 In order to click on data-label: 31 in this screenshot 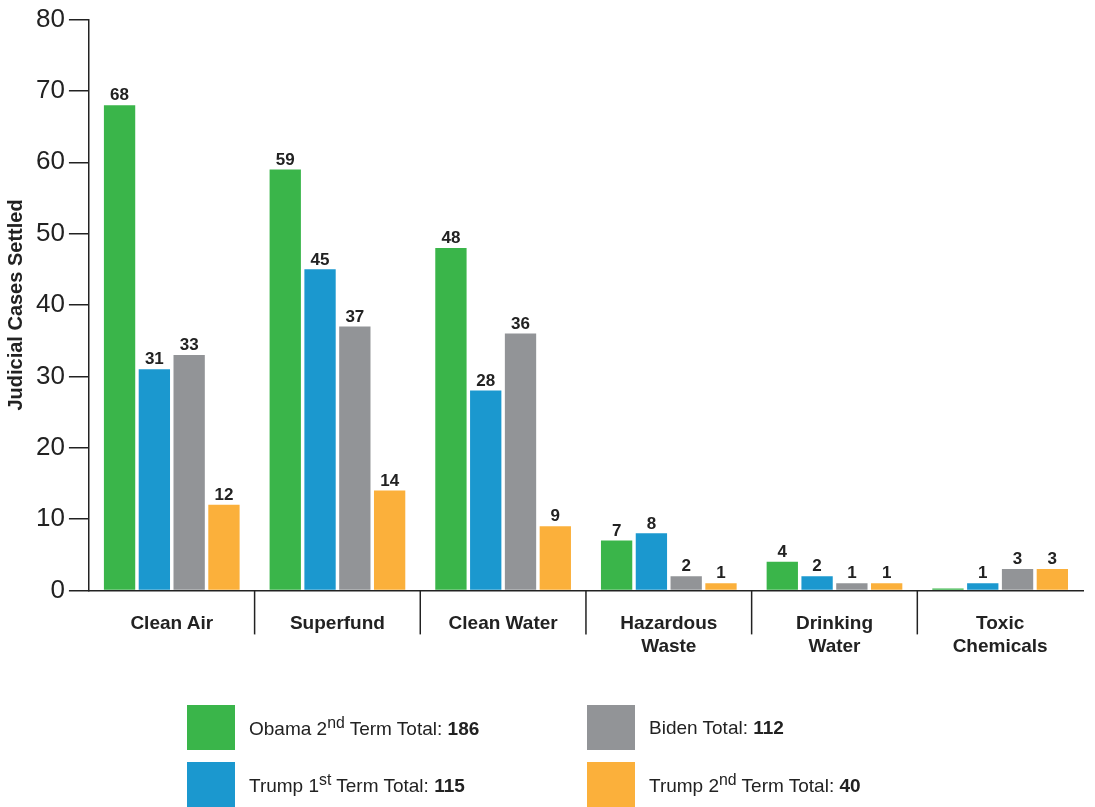, I will do `click(154, 359)`.